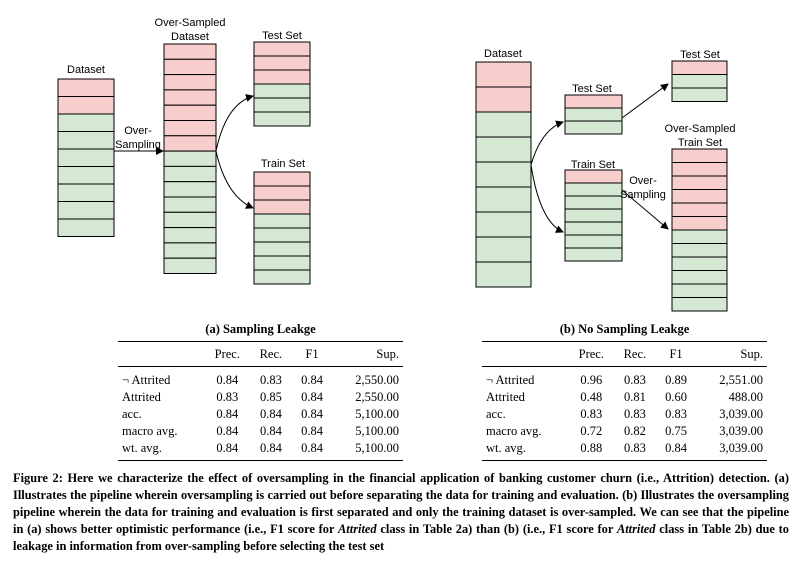 The image size is (800, 580). Describe the element at coordinates (227, 414) in the screenshot. I see `table-a-cell-2-1: 0.84` at that location.